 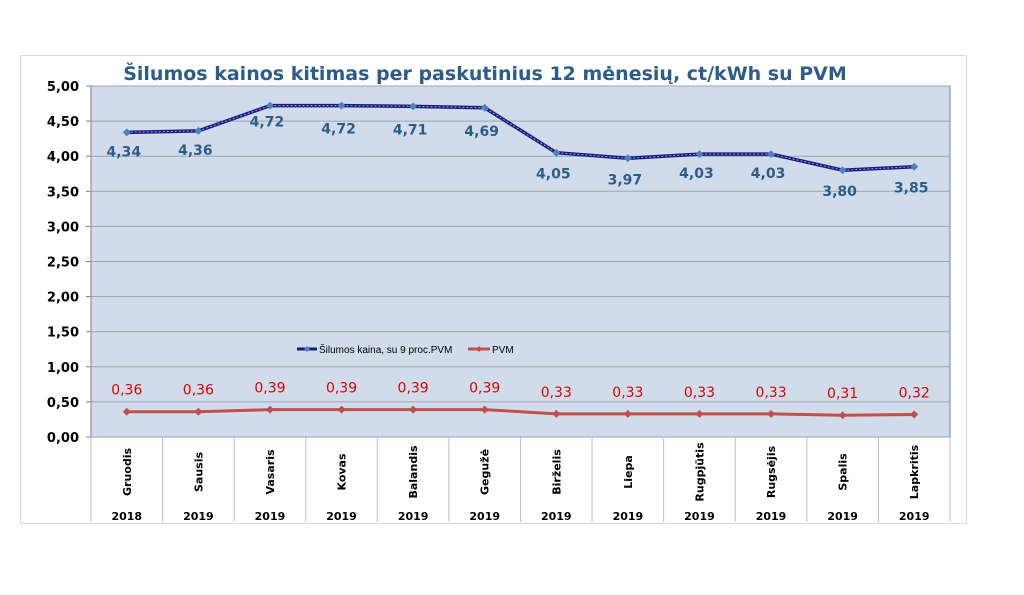 What do you see at coordinates (699, 472) in the screenshot?
I see `x-month-label: Rugpjūtis` at bounding box center [699, 472].